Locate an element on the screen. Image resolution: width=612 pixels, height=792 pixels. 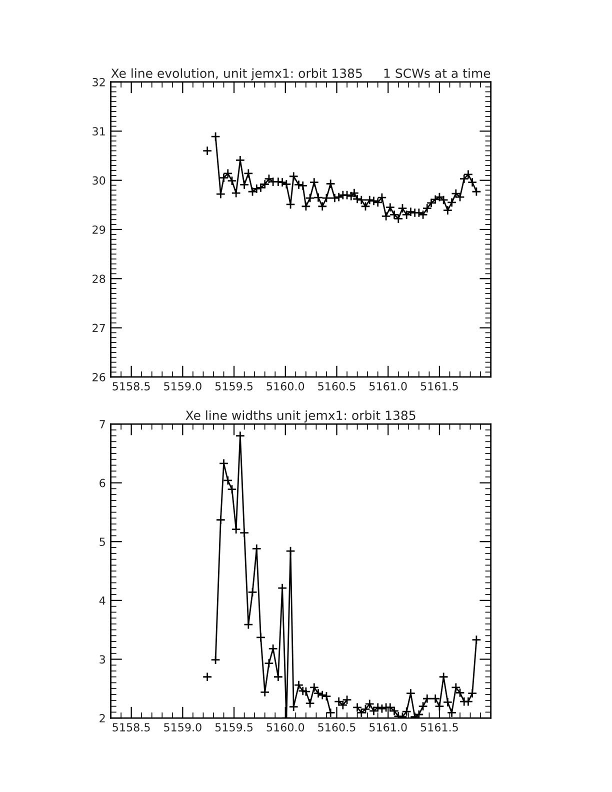
y-tick-label: 27 is located at coordinates (98, 328).